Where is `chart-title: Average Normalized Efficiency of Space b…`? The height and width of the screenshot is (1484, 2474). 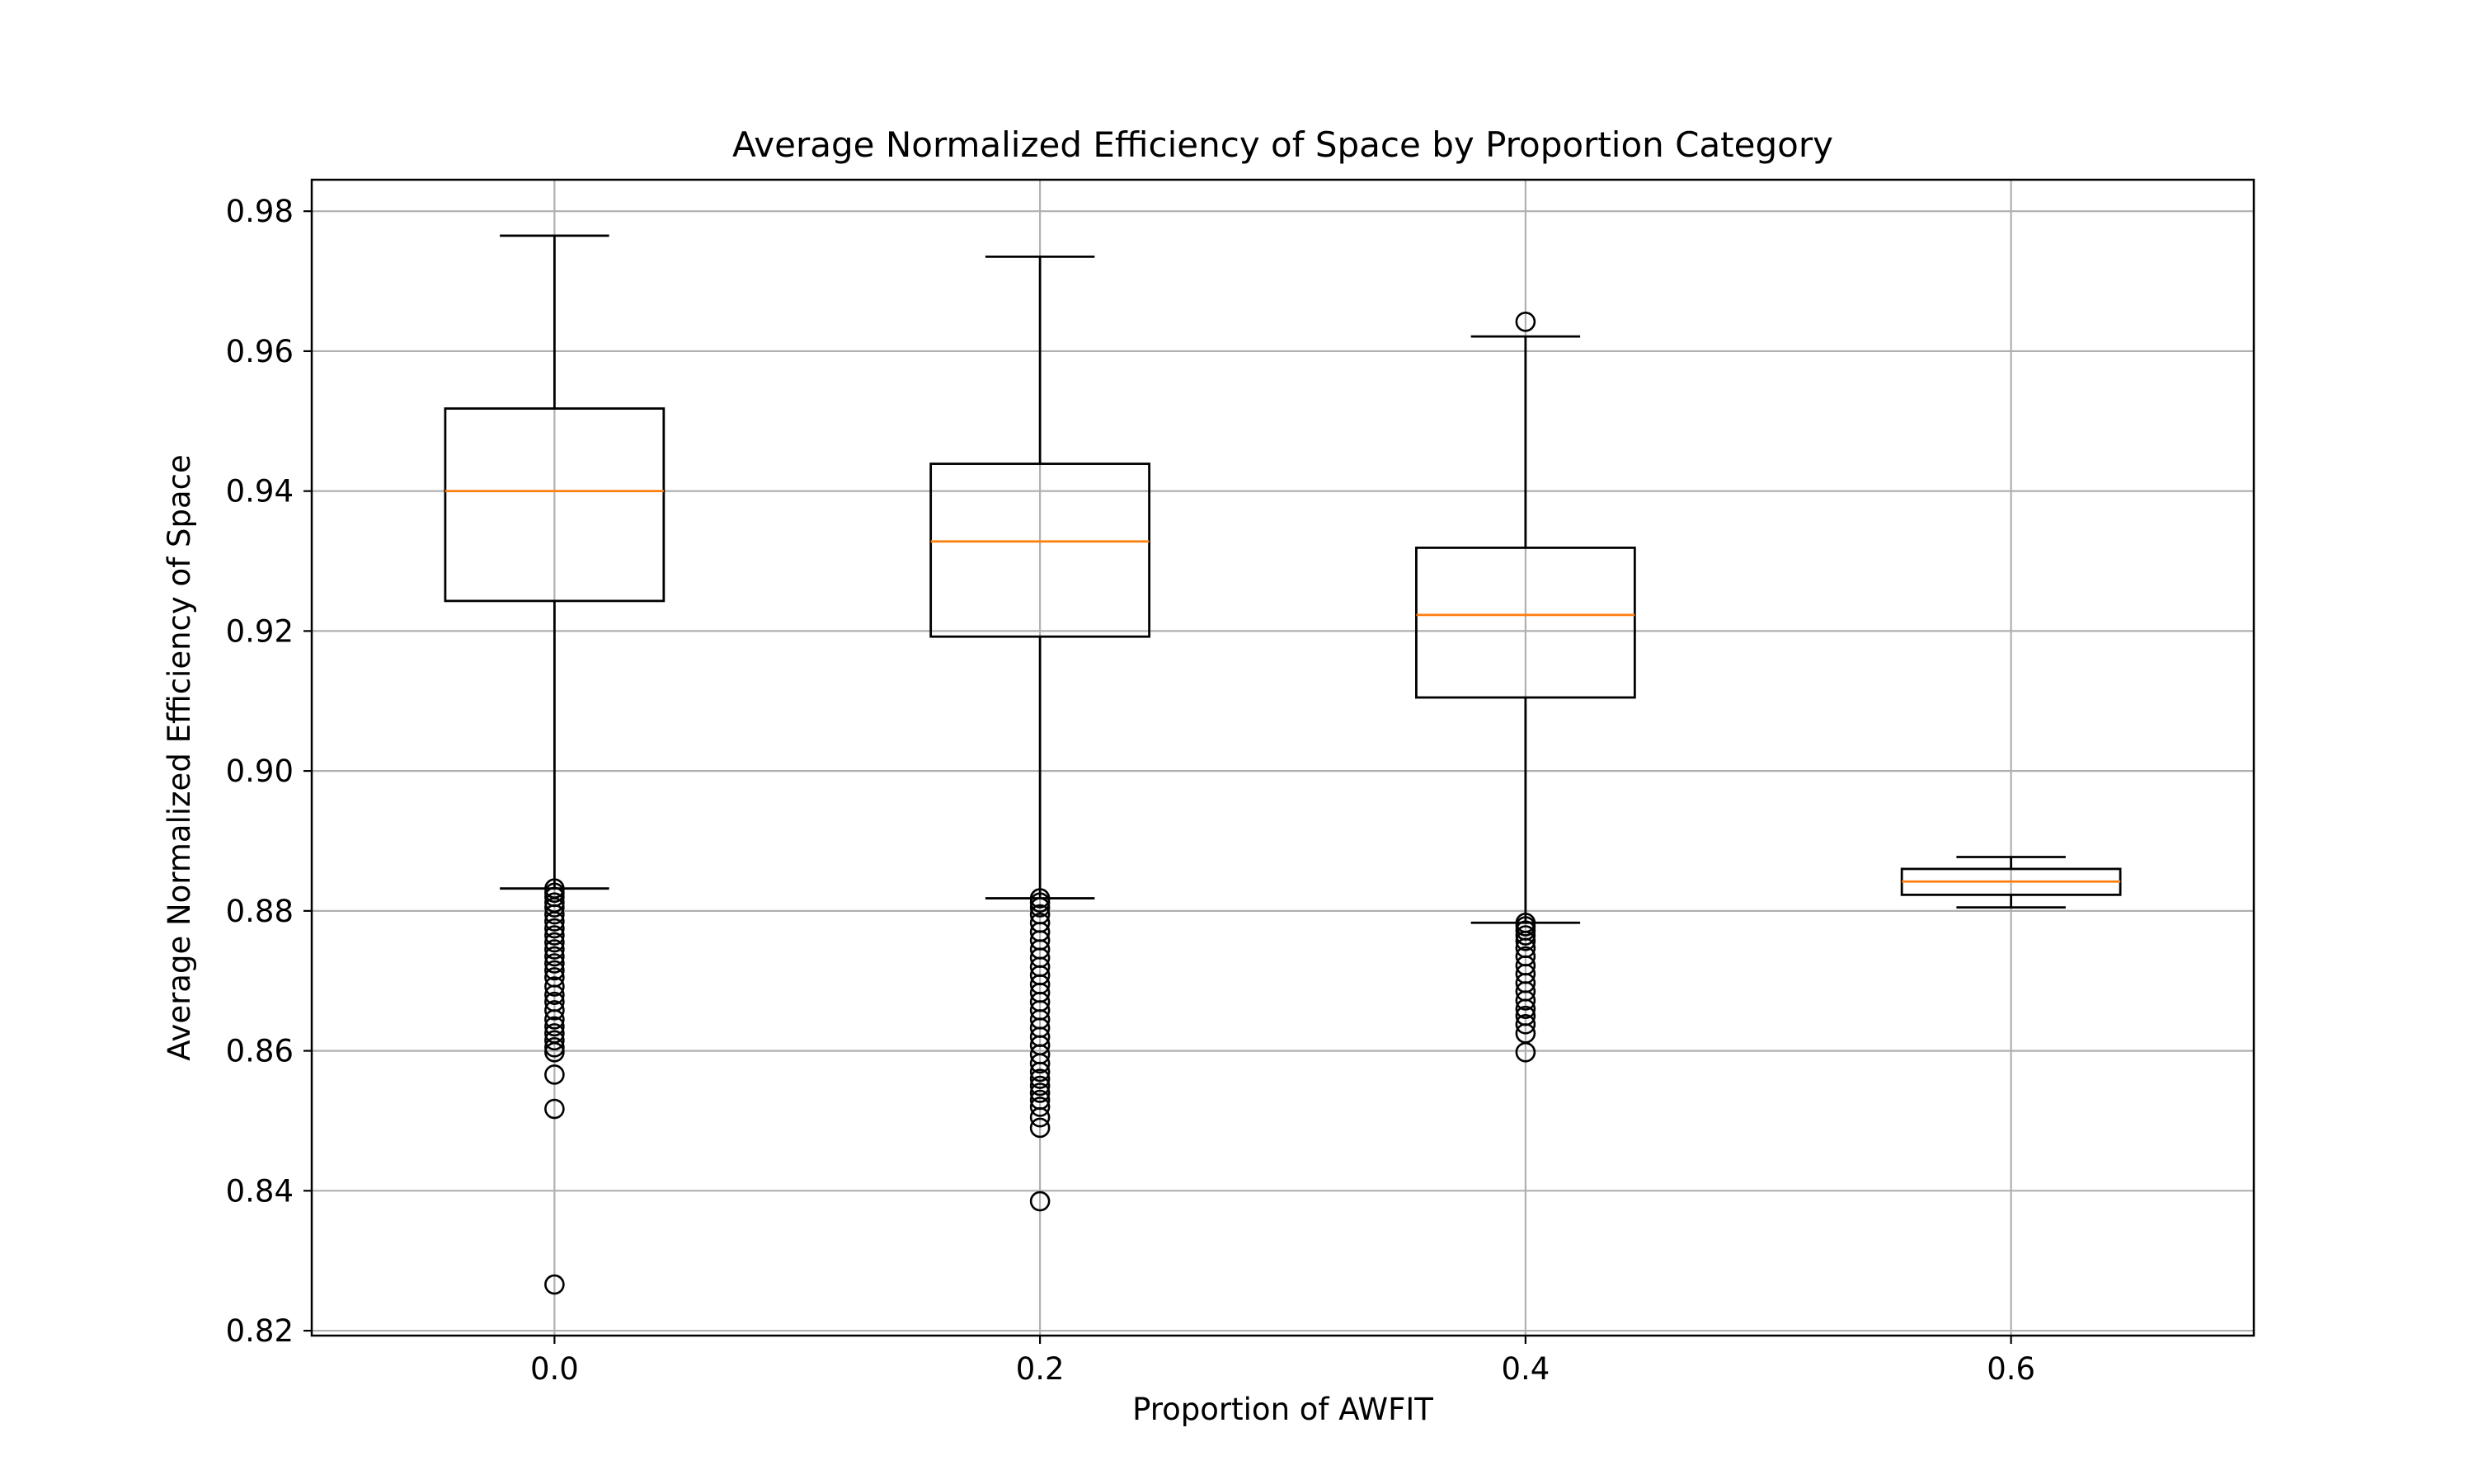 chart-title: Average Normalized Efficiency of Space b… is located at coordinates (1282, 144).